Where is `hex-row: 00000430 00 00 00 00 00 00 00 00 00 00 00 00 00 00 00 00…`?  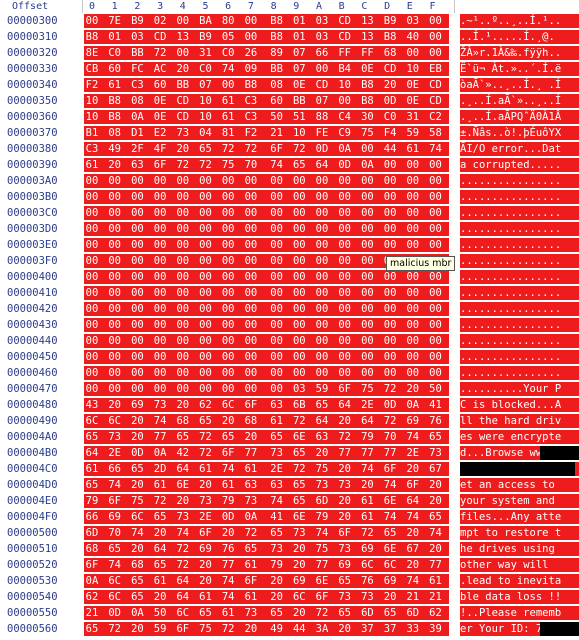 hex-row: 00000430 00 00 00 00 00 00 00 00 00 00 00 00 00 00 00 00… is located at coordinates (289, 325).